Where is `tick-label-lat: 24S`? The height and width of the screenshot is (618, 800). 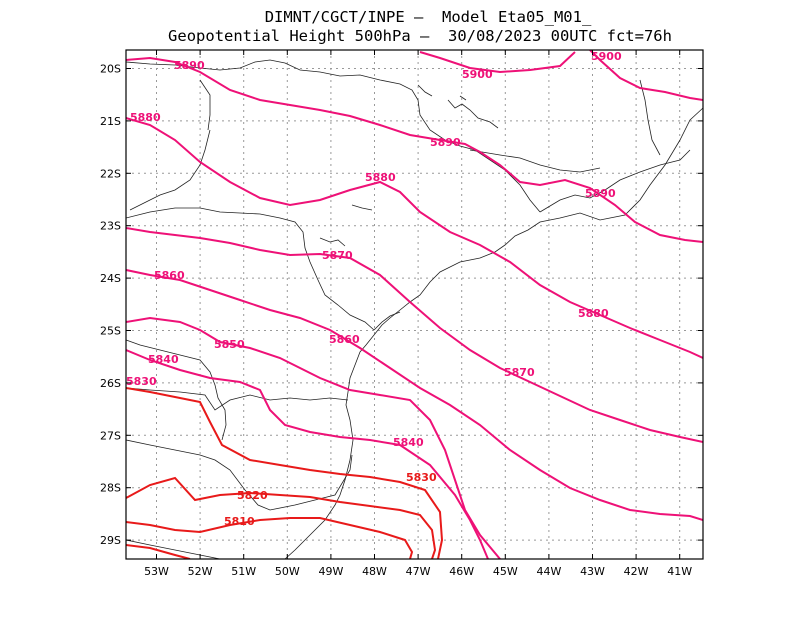
tick-label-lat: 24S is located at coordinates (110, 278).